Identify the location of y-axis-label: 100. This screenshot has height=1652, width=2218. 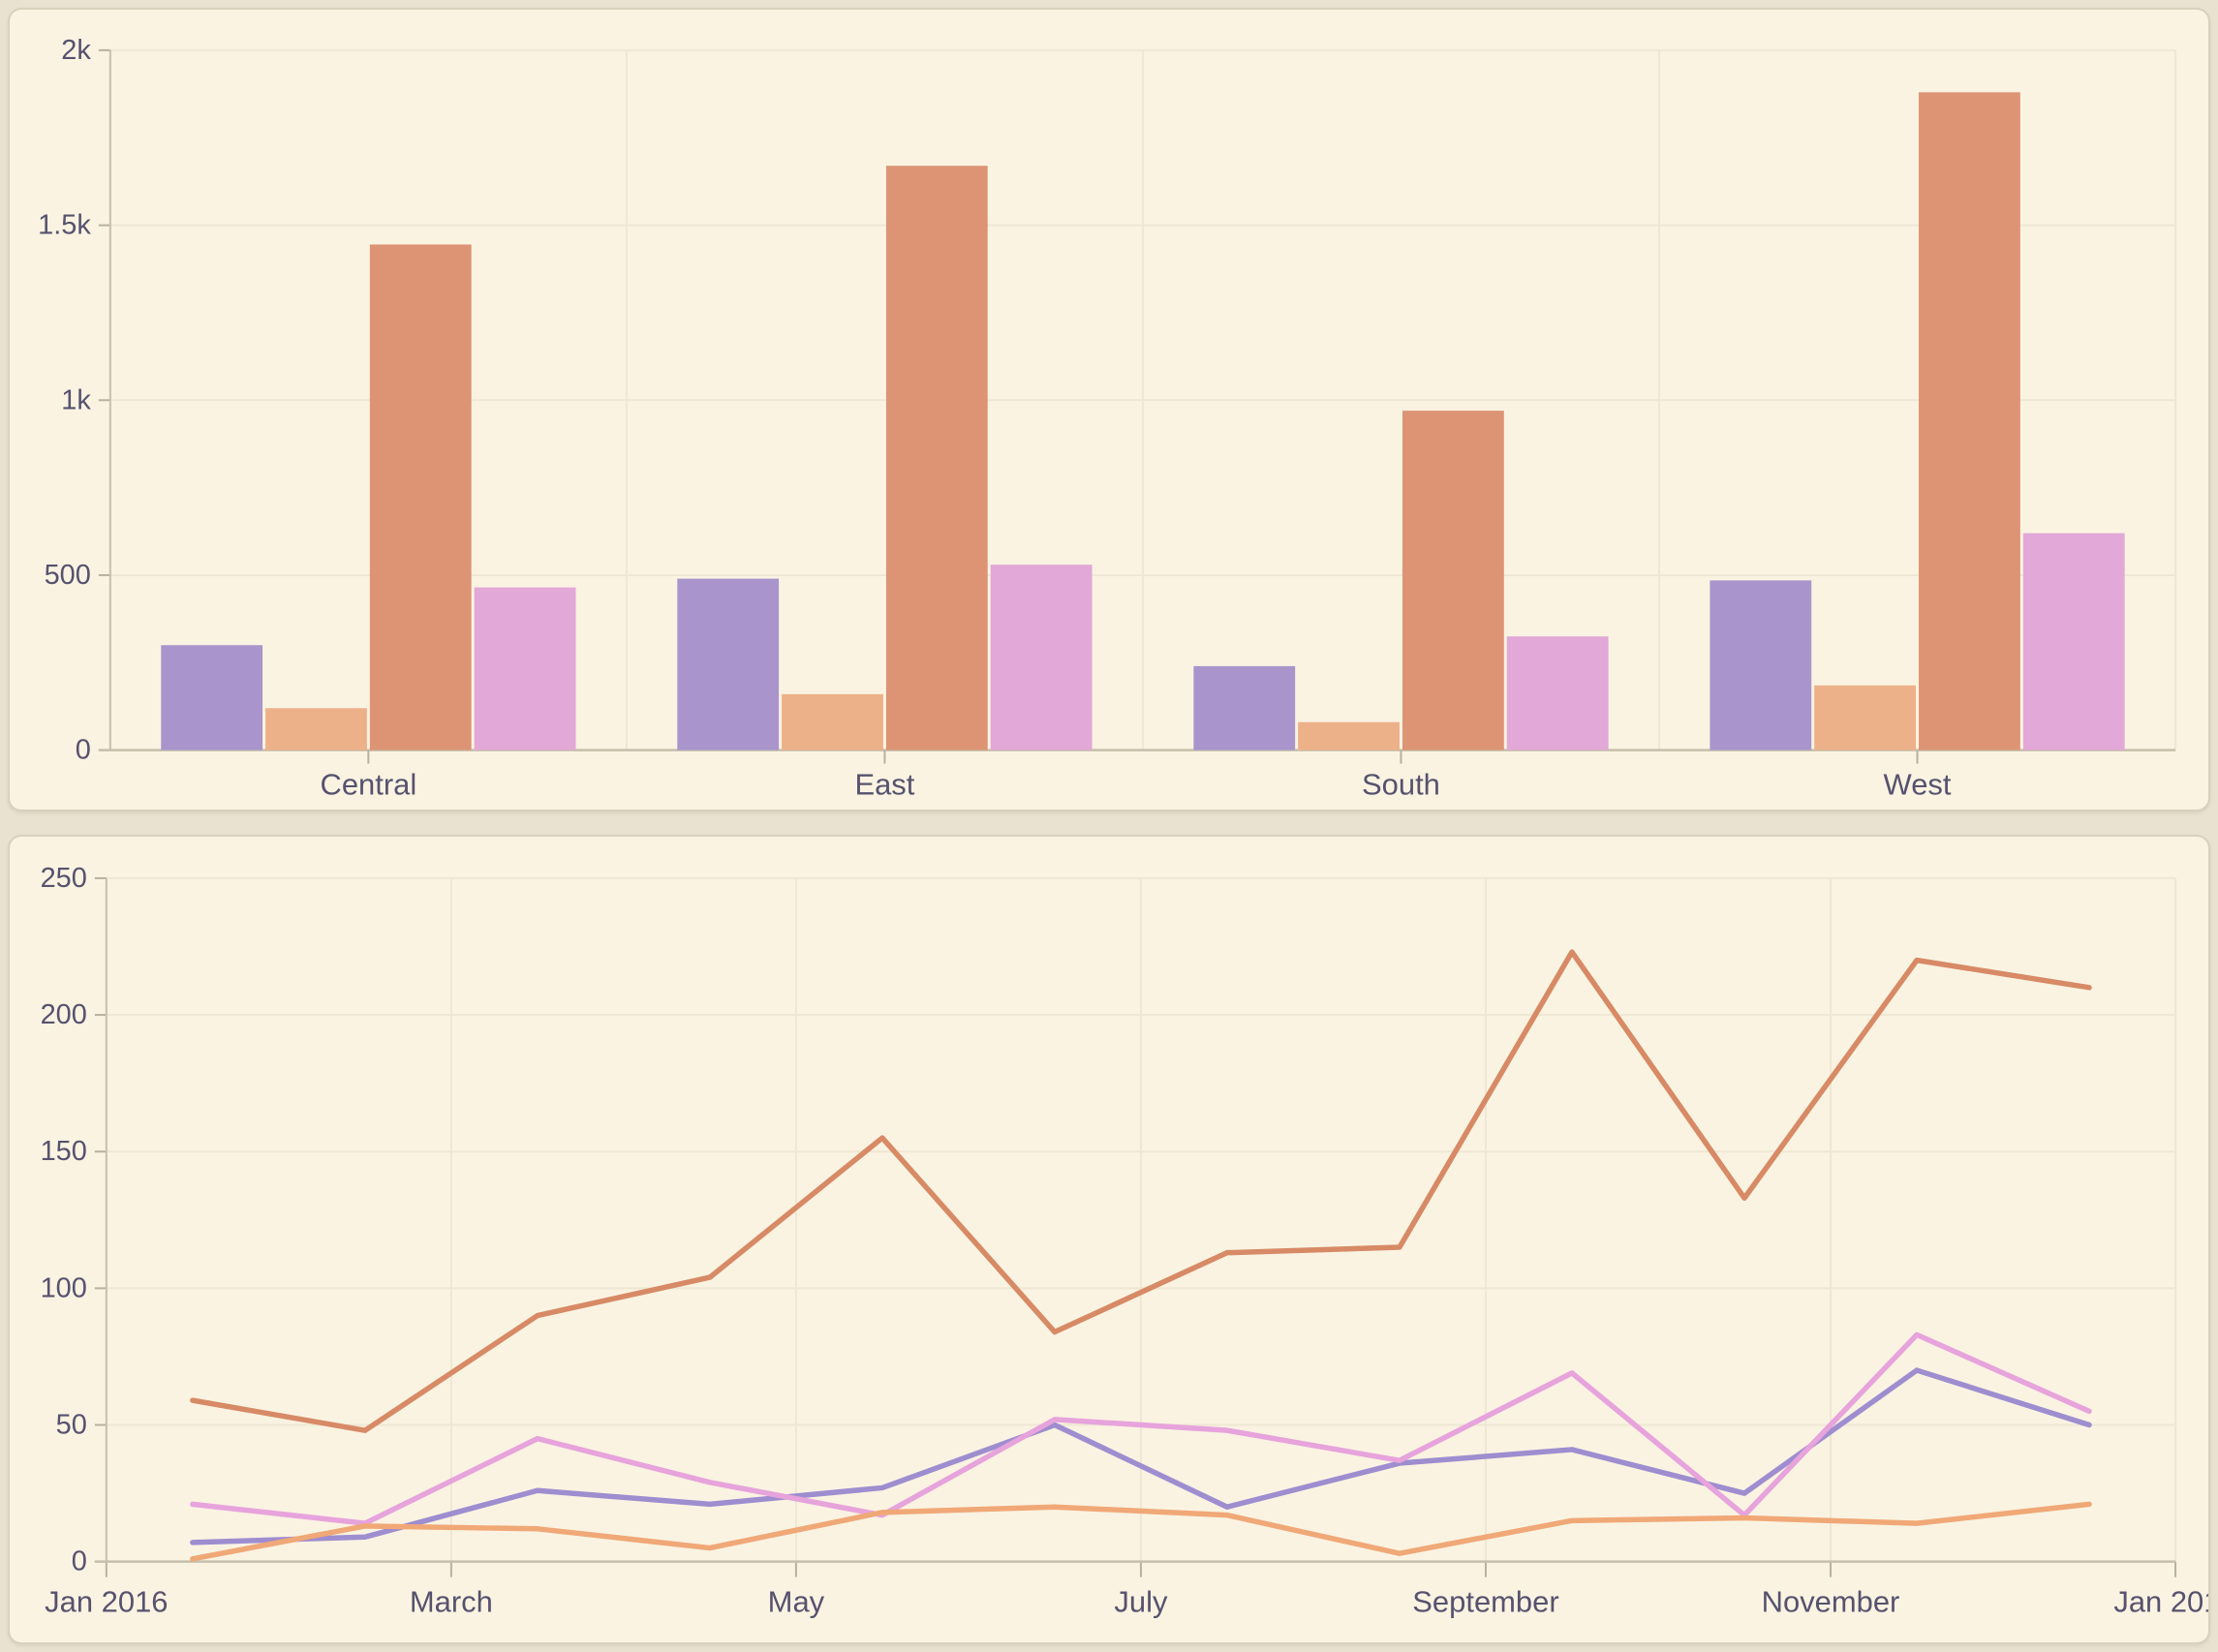
(64, 1287).